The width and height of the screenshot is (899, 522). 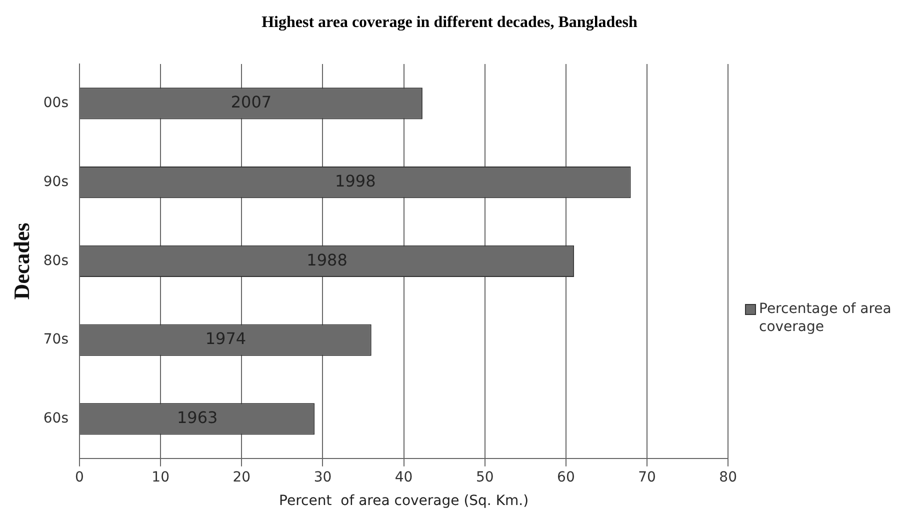 What do you see at coordinates (323, 477) in the screenshot?
I see `x-tick-label: 30` at bounding box center [323, 477].